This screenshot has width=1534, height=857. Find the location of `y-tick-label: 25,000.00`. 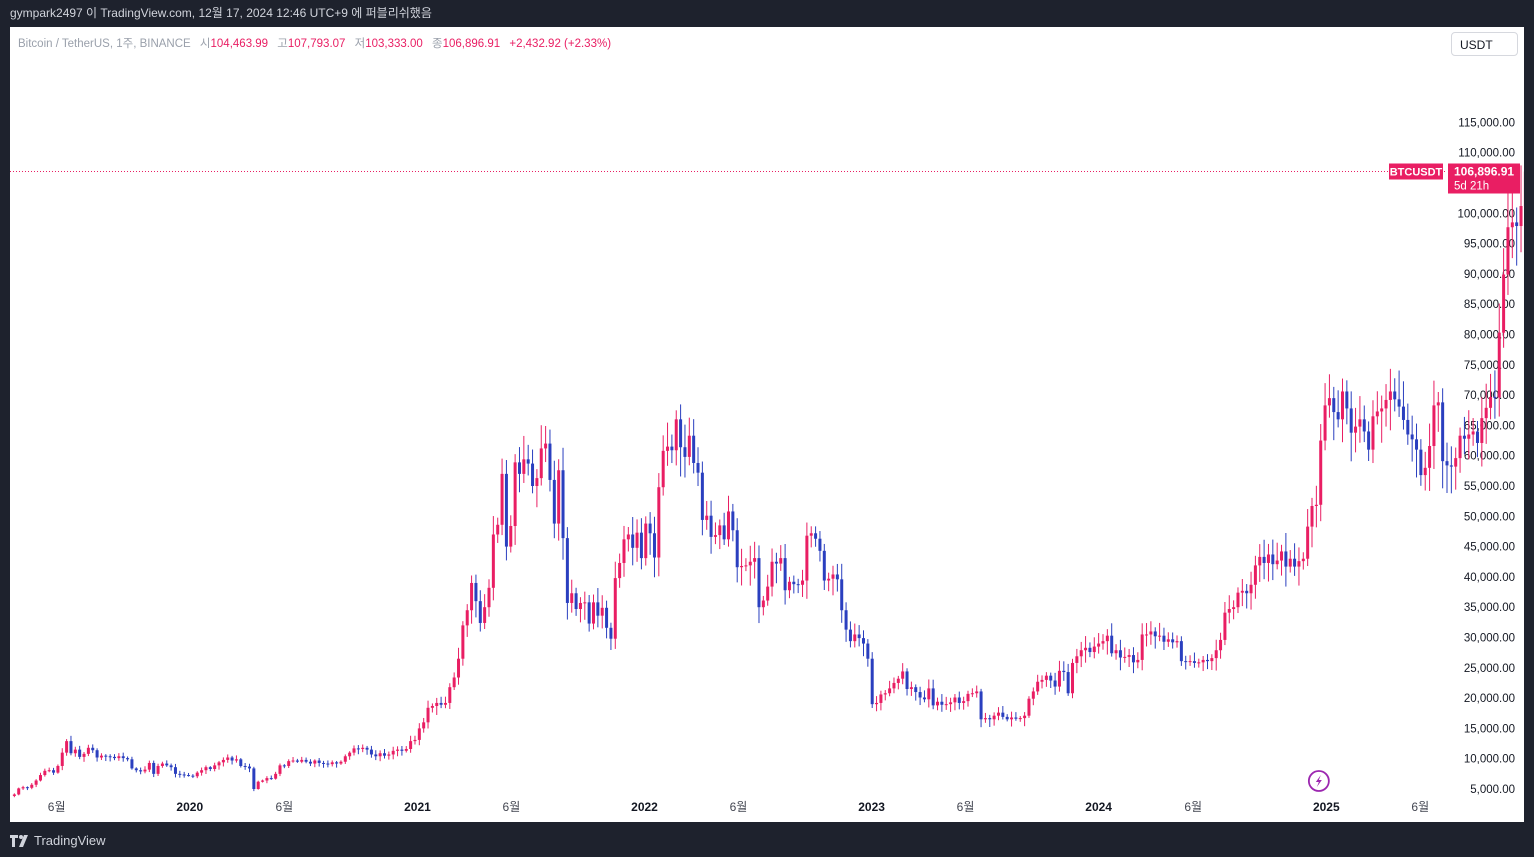

y-tick-label: 25,000.00 is located at coordinates (1489, 669).